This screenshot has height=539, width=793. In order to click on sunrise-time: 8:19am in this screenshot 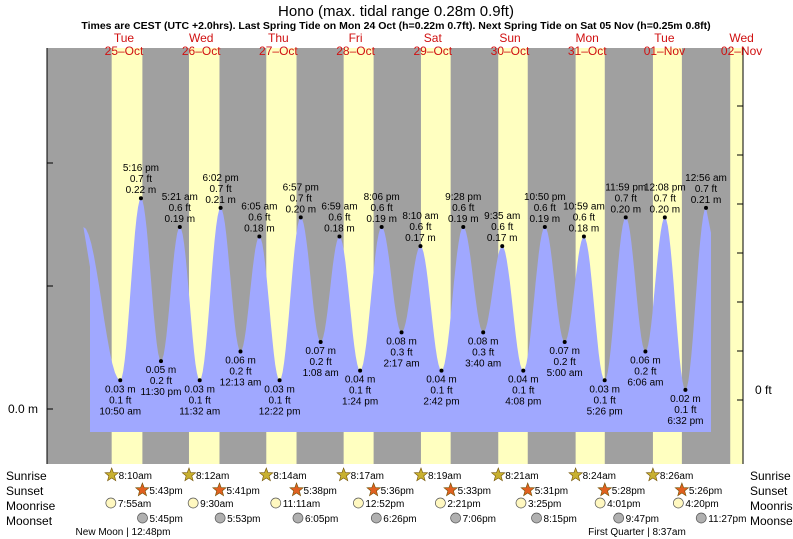, I will do `click(444, 476)`.